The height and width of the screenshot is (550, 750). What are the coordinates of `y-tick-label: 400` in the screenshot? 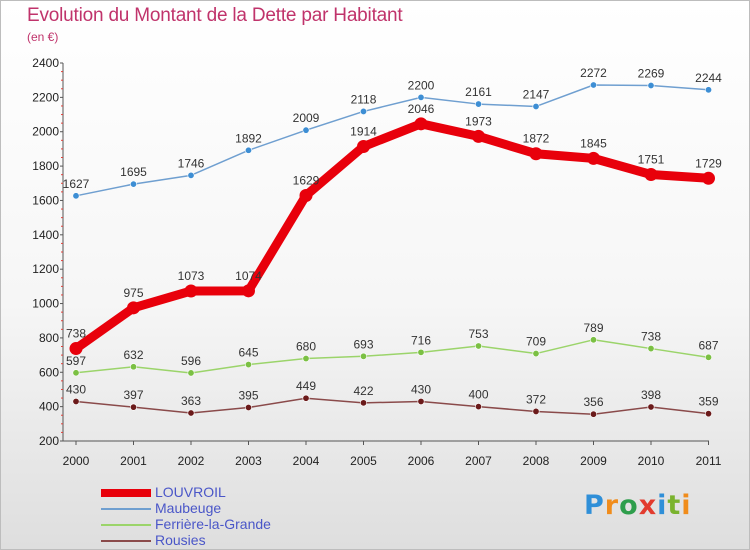 It's located at (49, 407).